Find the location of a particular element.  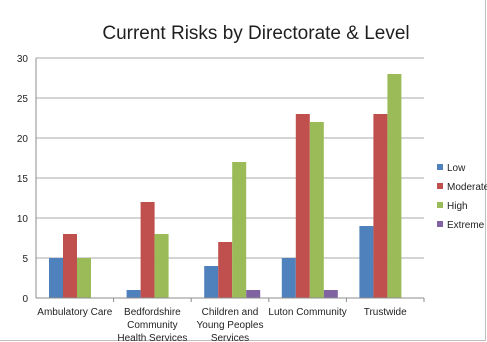

legend-label: Extreme is located at coordinates (466, 225).